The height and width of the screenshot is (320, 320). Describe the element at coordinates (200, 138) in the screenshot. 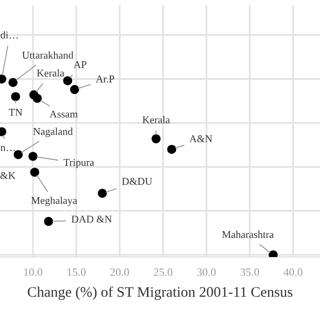

I see `annotation: A&N` at that location.